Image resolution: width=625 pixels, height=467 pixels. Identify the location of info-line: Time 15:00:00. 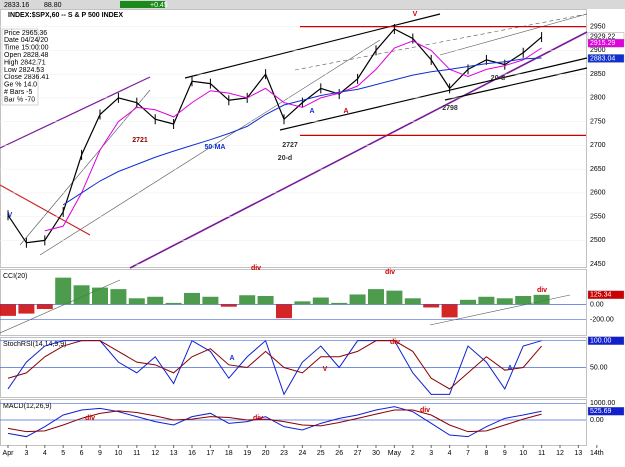
(26, 48).